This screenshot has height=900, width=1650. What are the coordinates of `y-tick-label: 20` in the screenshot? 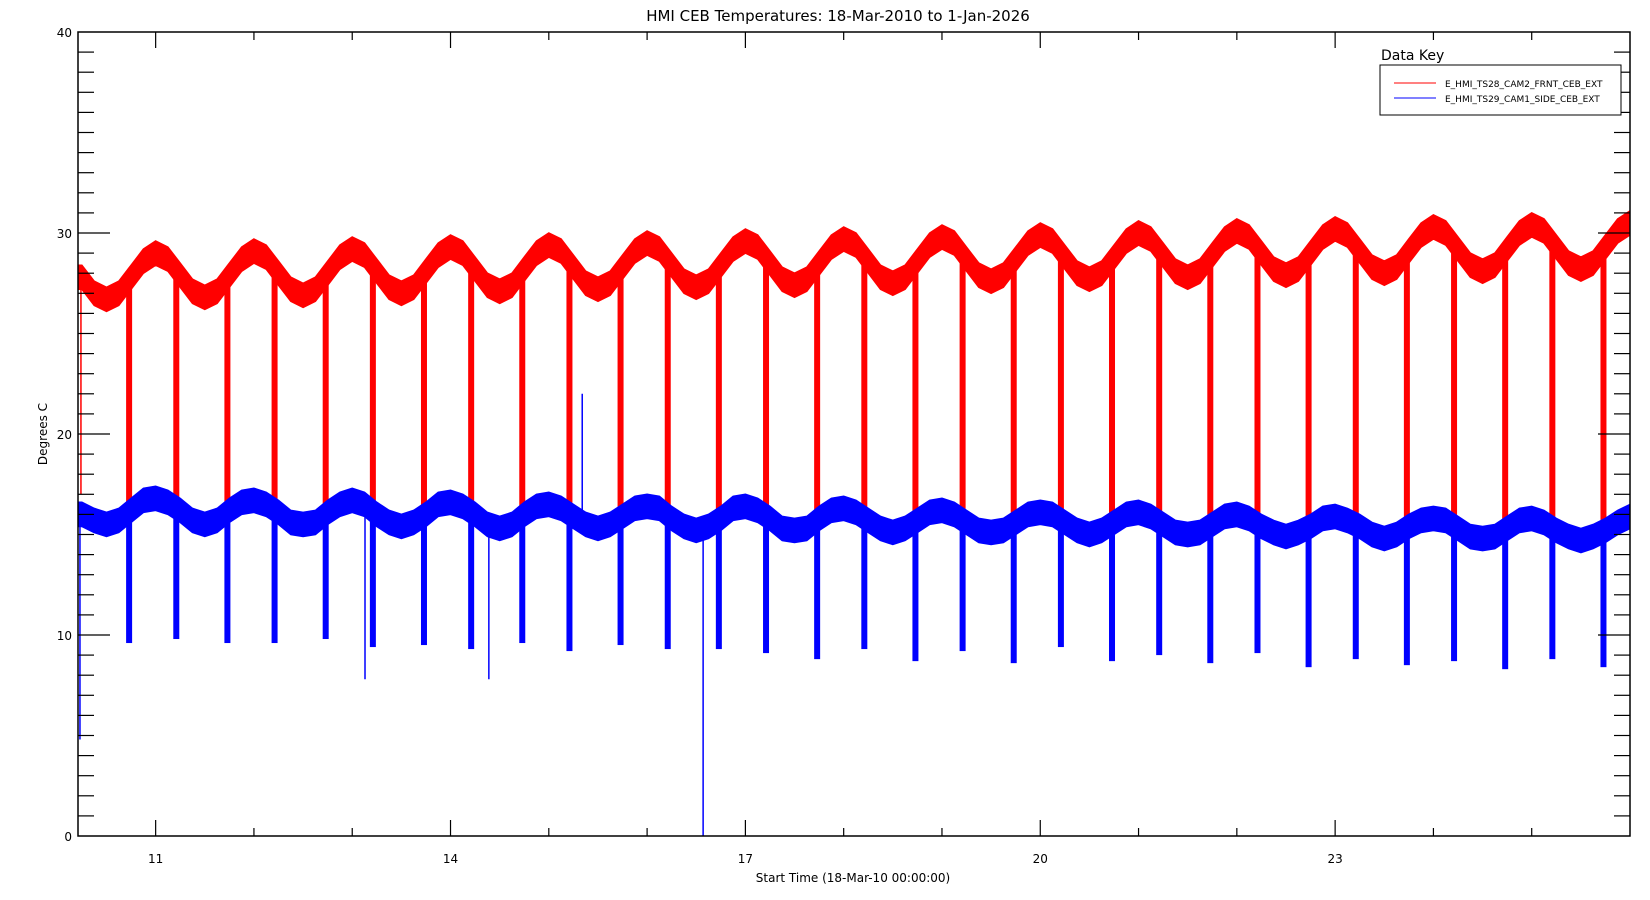 It's located at (64, 435).